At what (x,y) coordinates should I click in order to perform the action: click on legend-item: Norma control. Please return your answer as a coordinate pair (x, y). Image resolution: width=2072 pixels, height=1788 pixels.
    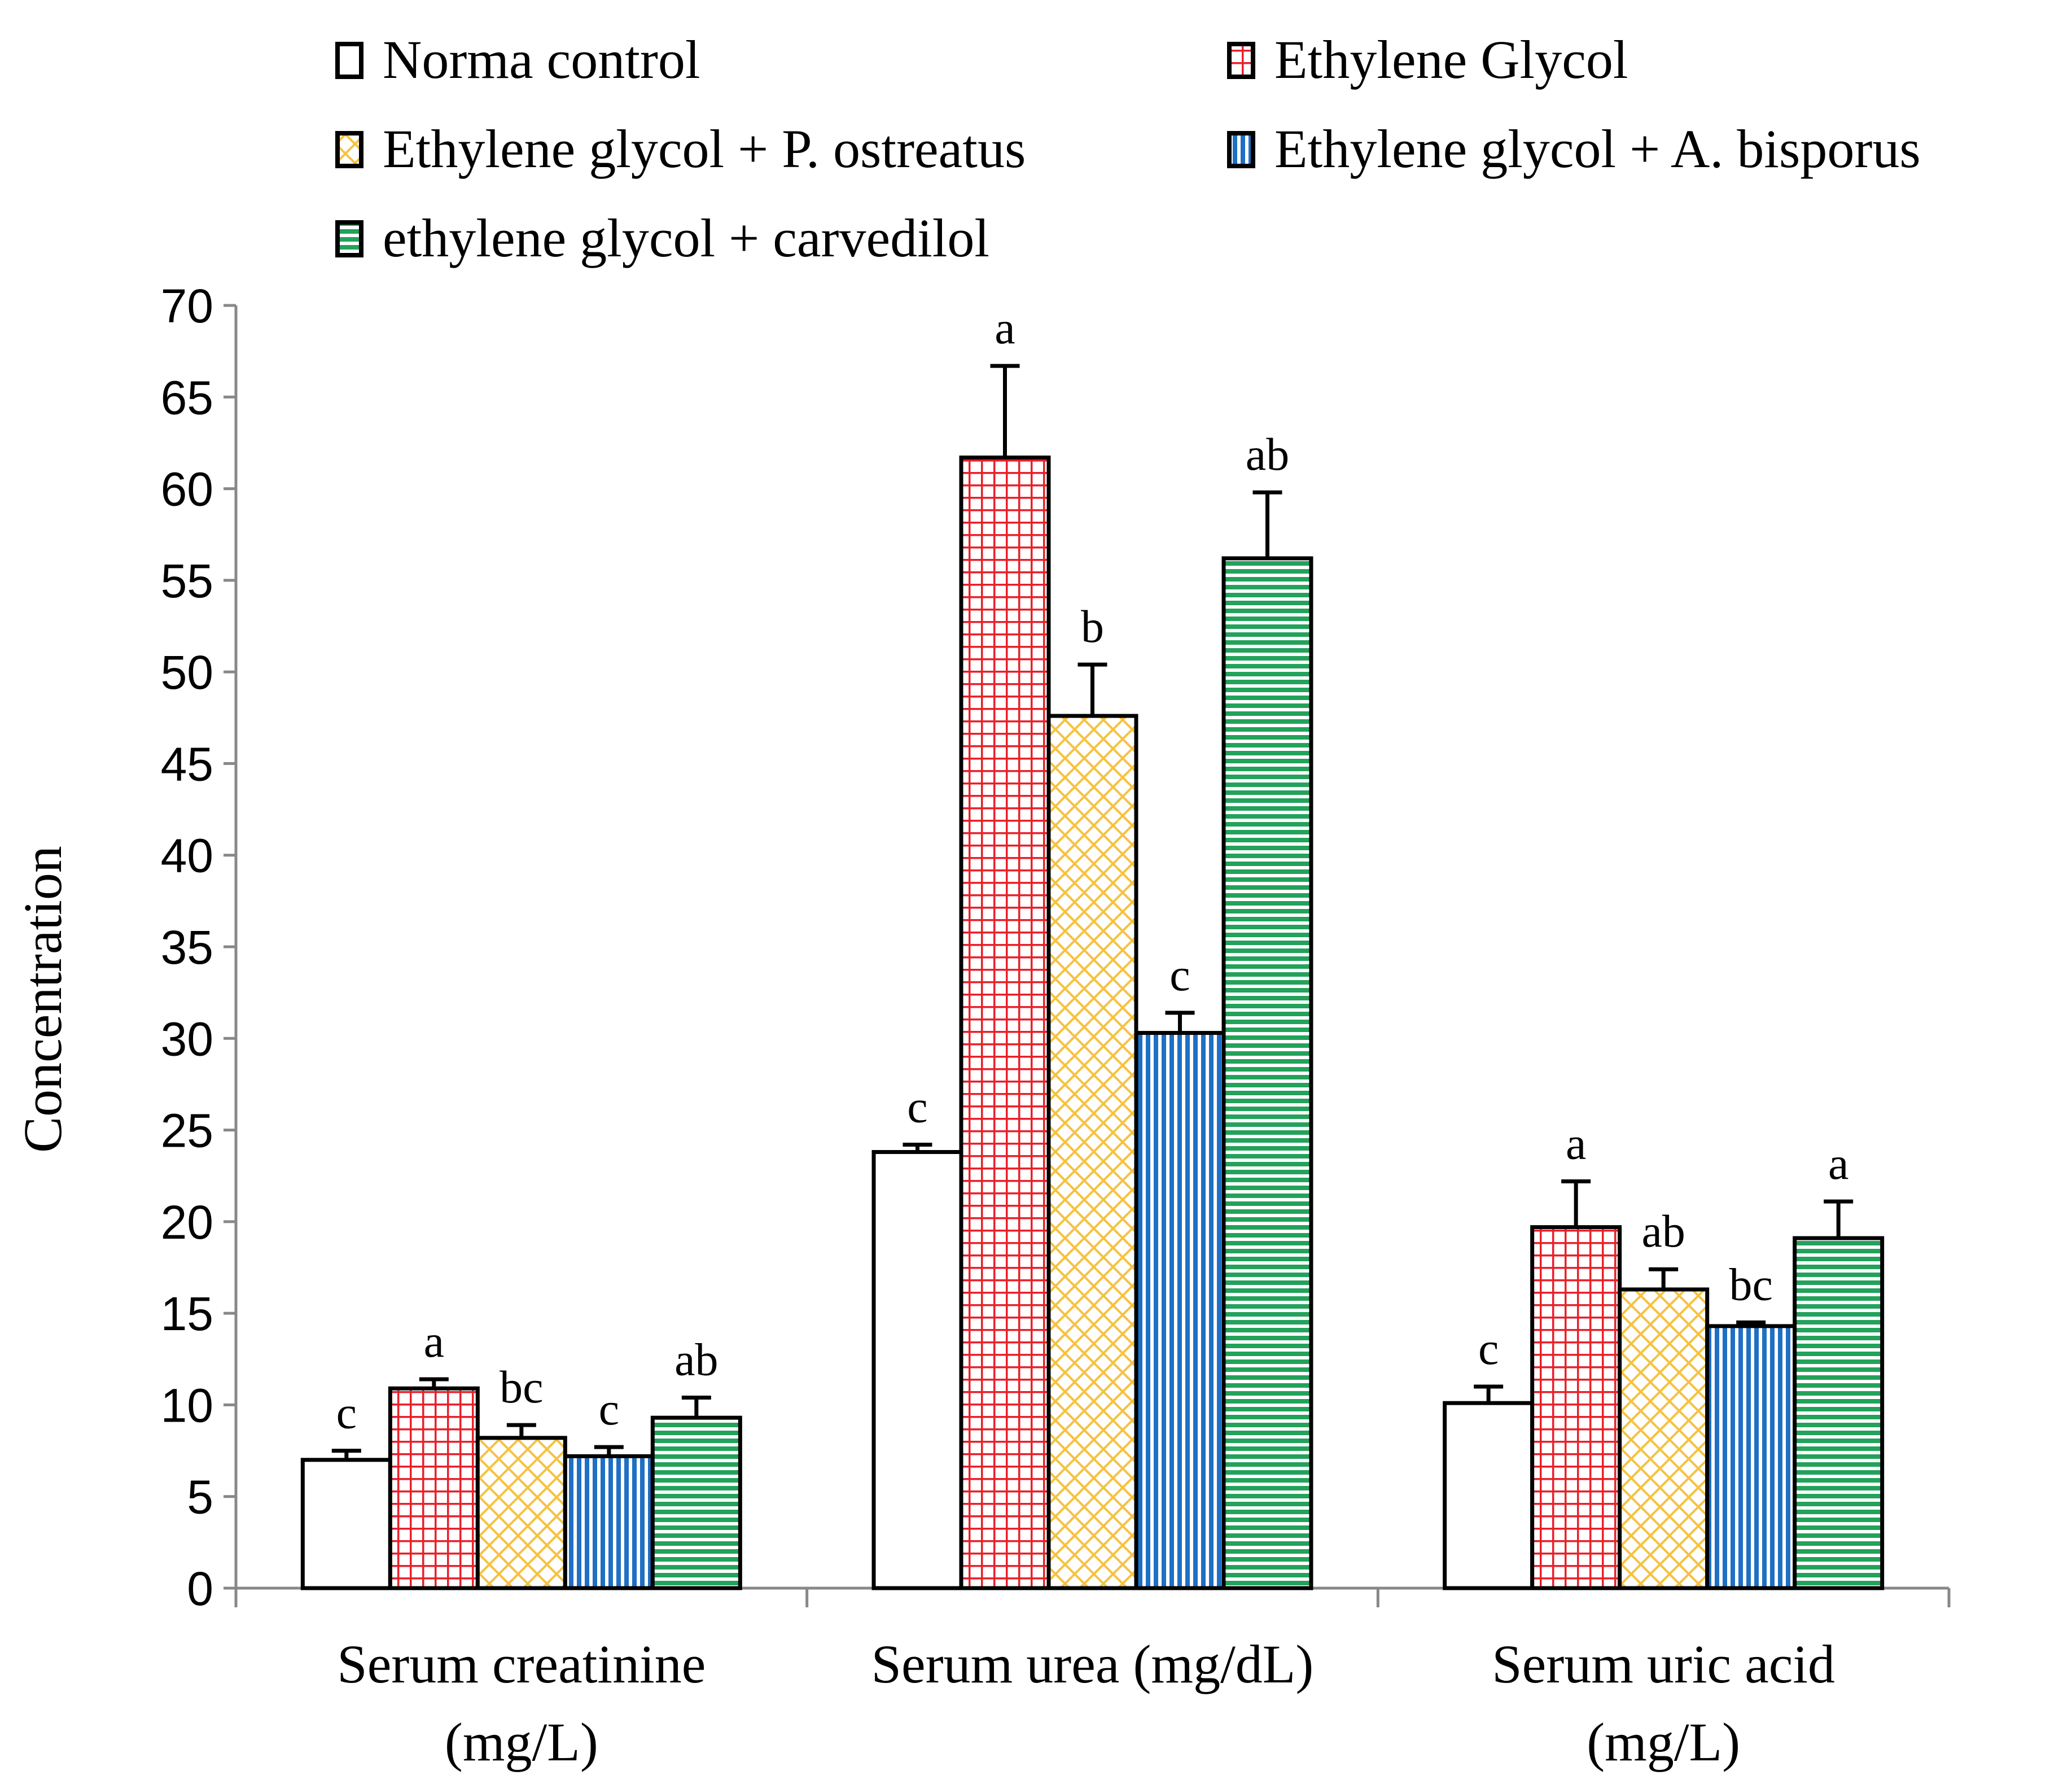
    Looking at the image, I should click on (517, 59).